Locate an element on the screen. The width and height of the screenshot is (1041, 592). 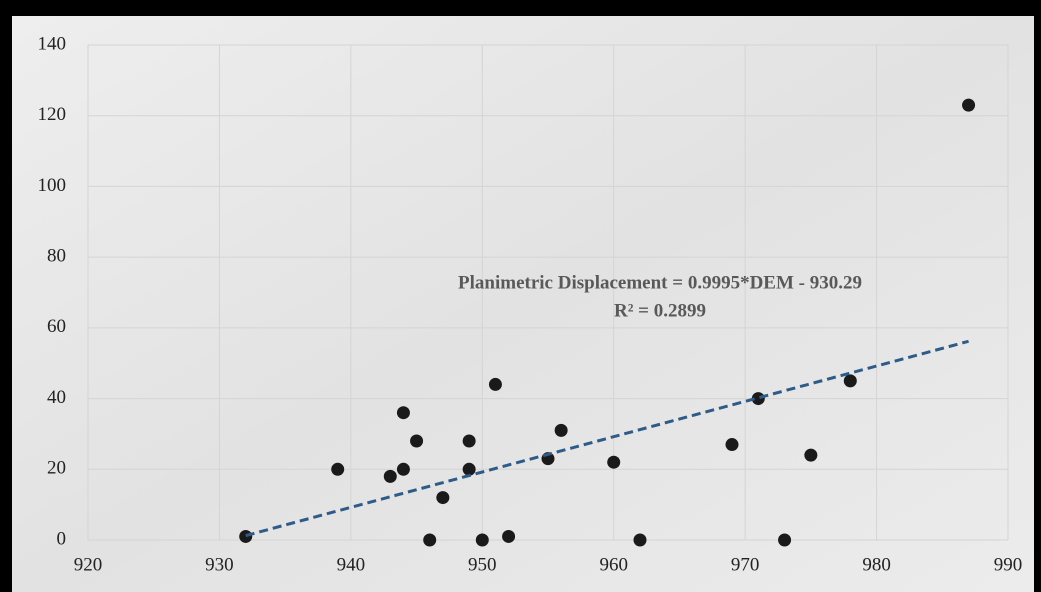
y-tick-label: 100 is located at coordinates (52, 185).